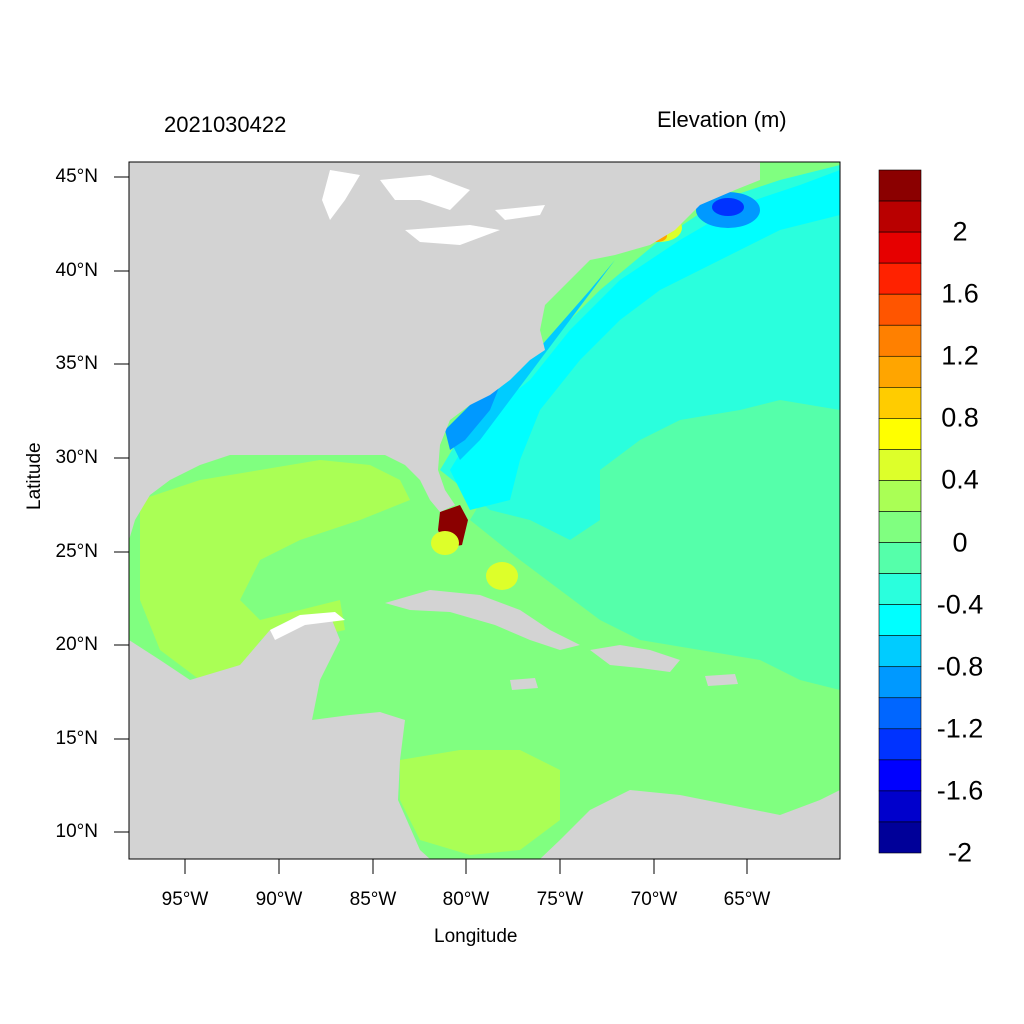  Describe the element at coordinates (524, 684) in the screenshot. I see `jamaica-land` at that location.